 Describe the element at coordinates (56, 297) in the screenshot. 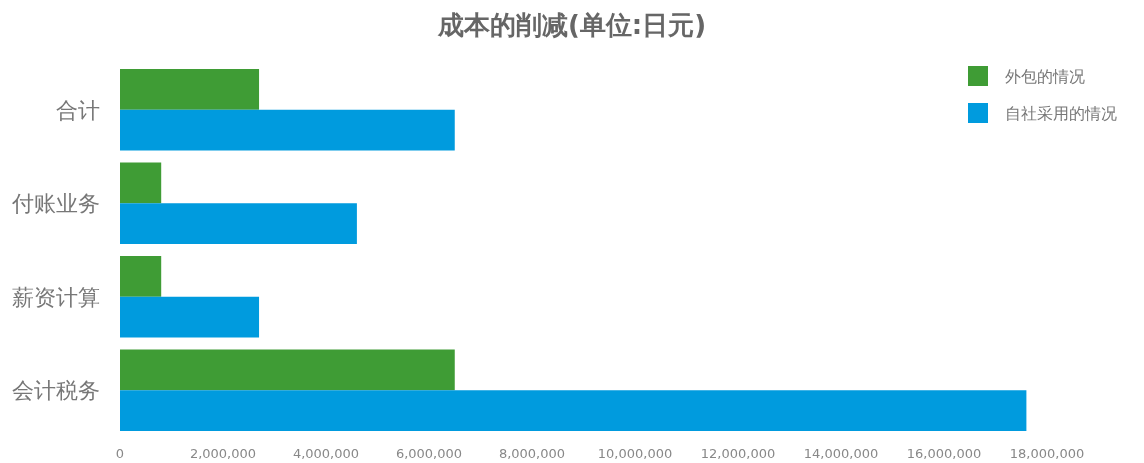

I see `y-tick-label: 薪资计算` at that location.